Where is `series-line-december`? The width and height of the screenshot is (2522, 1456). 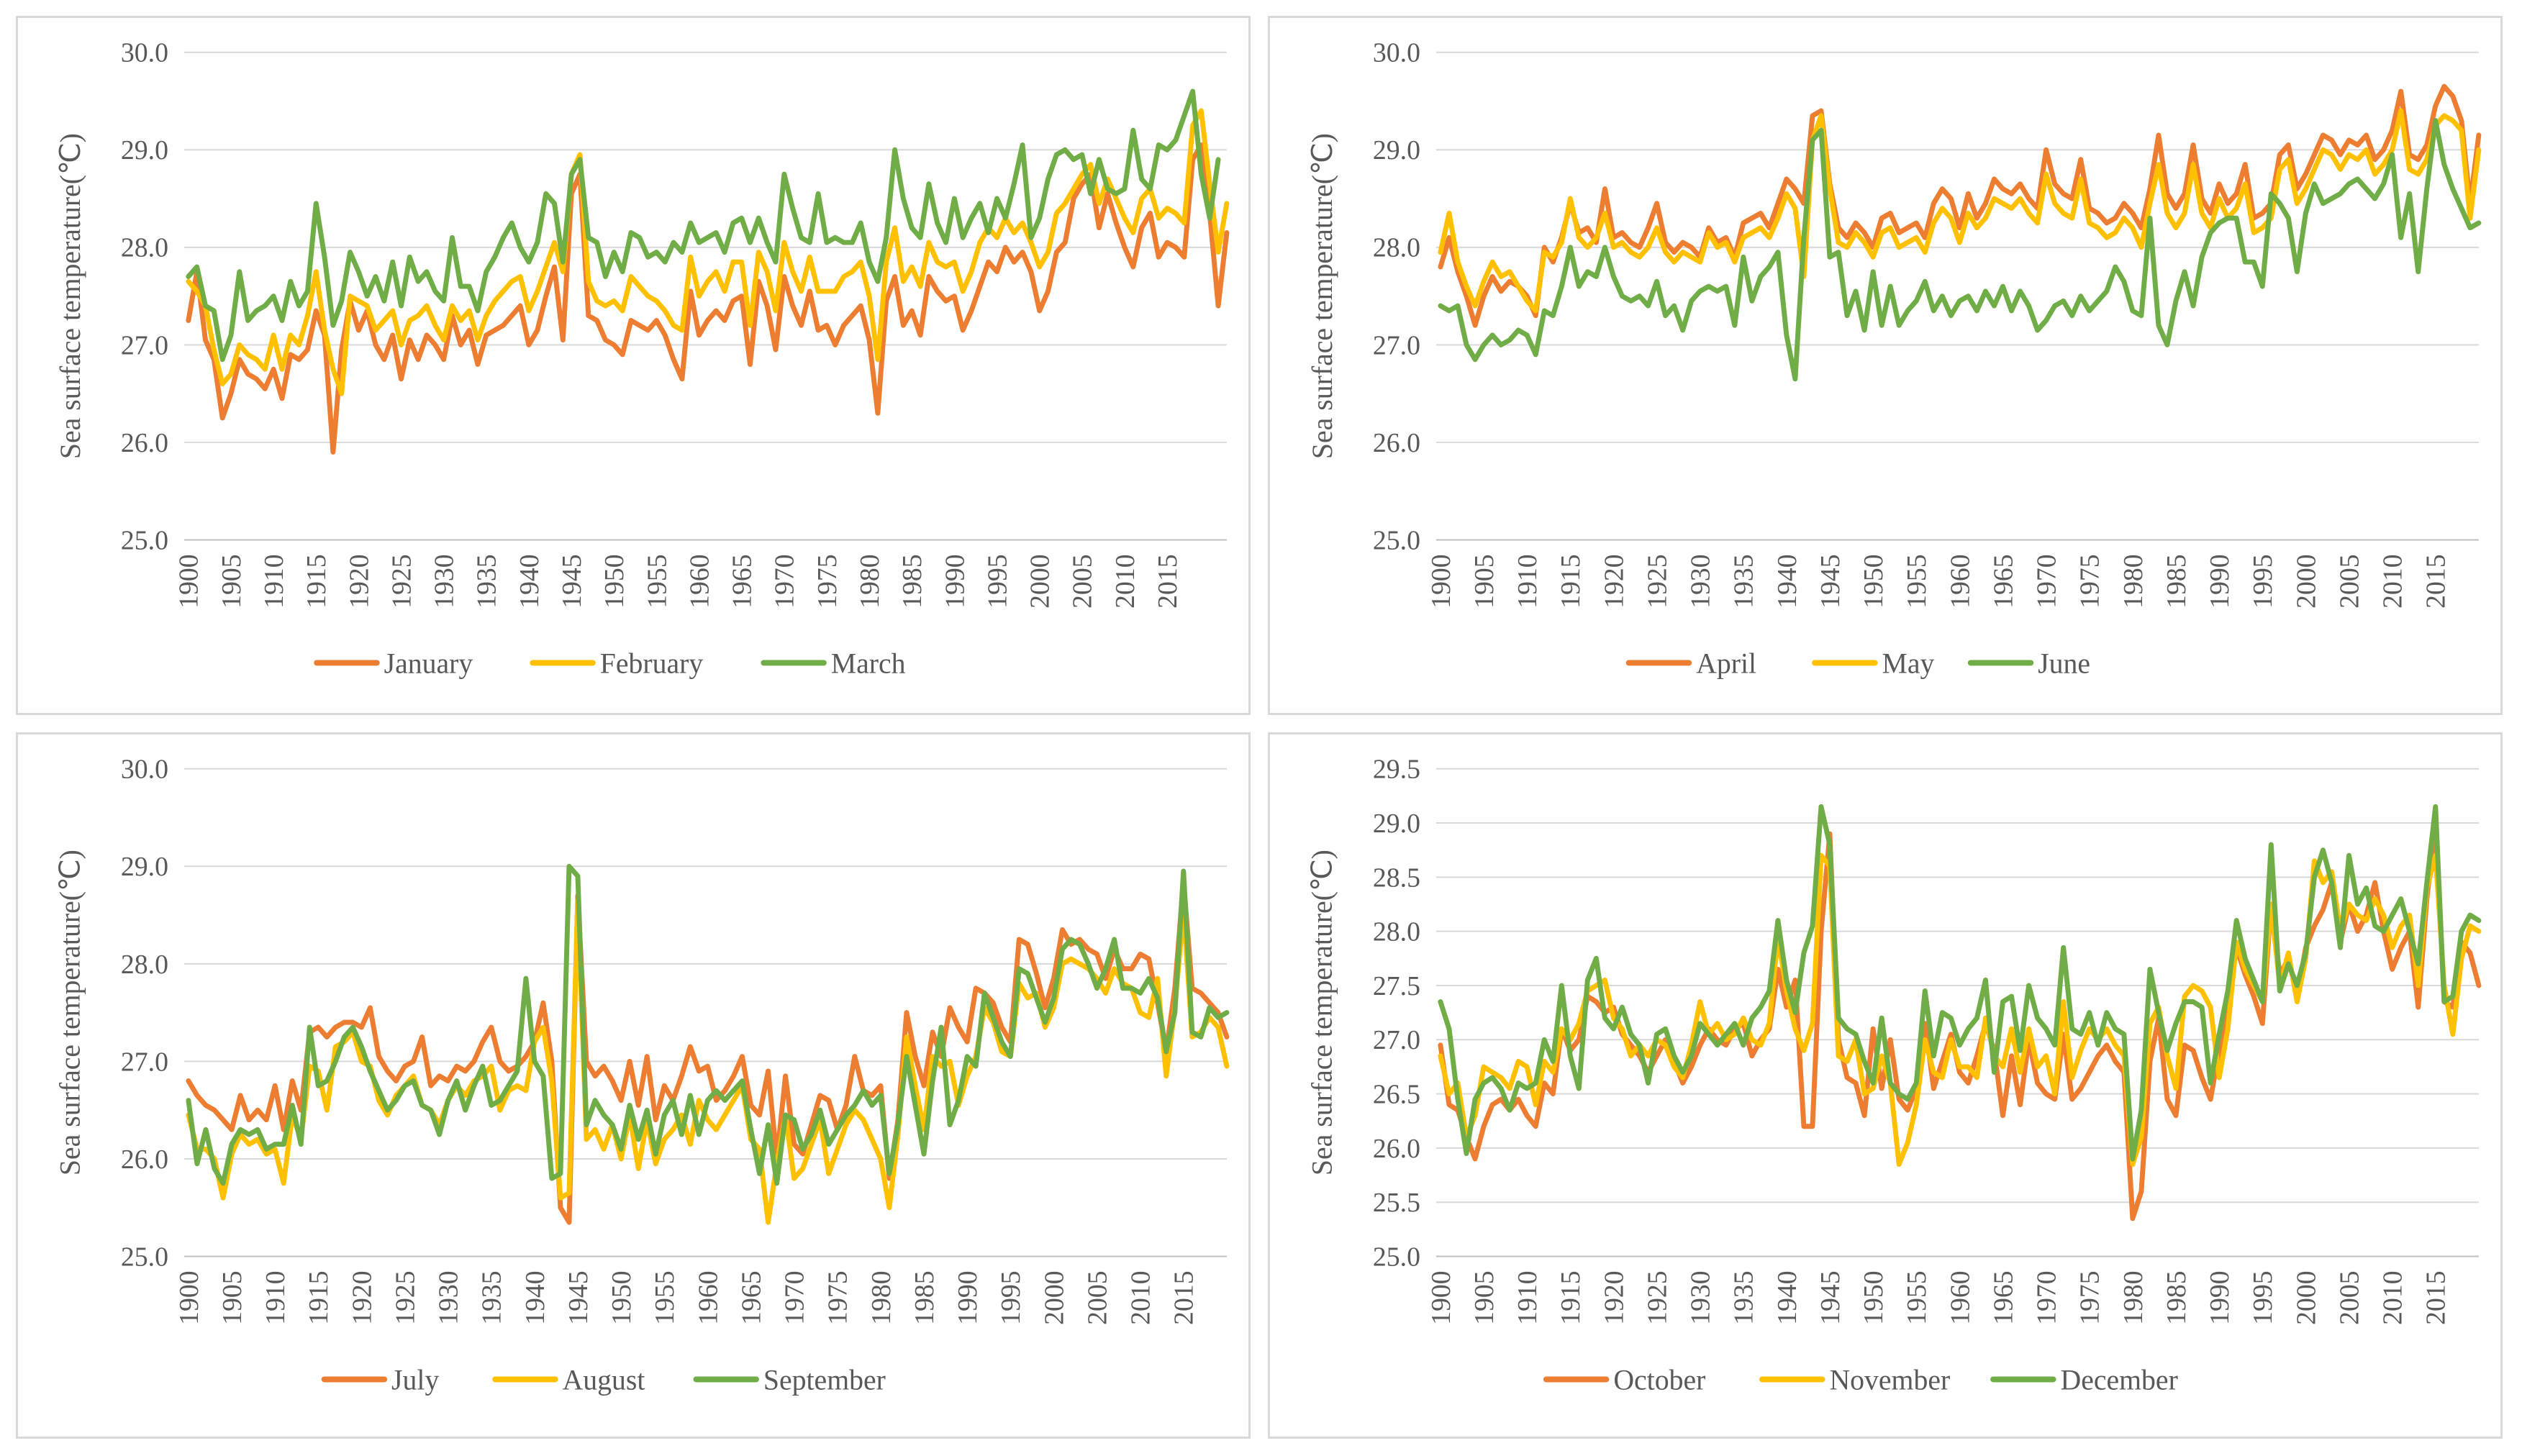 series-line-december is located at coordinates (1960, 983).